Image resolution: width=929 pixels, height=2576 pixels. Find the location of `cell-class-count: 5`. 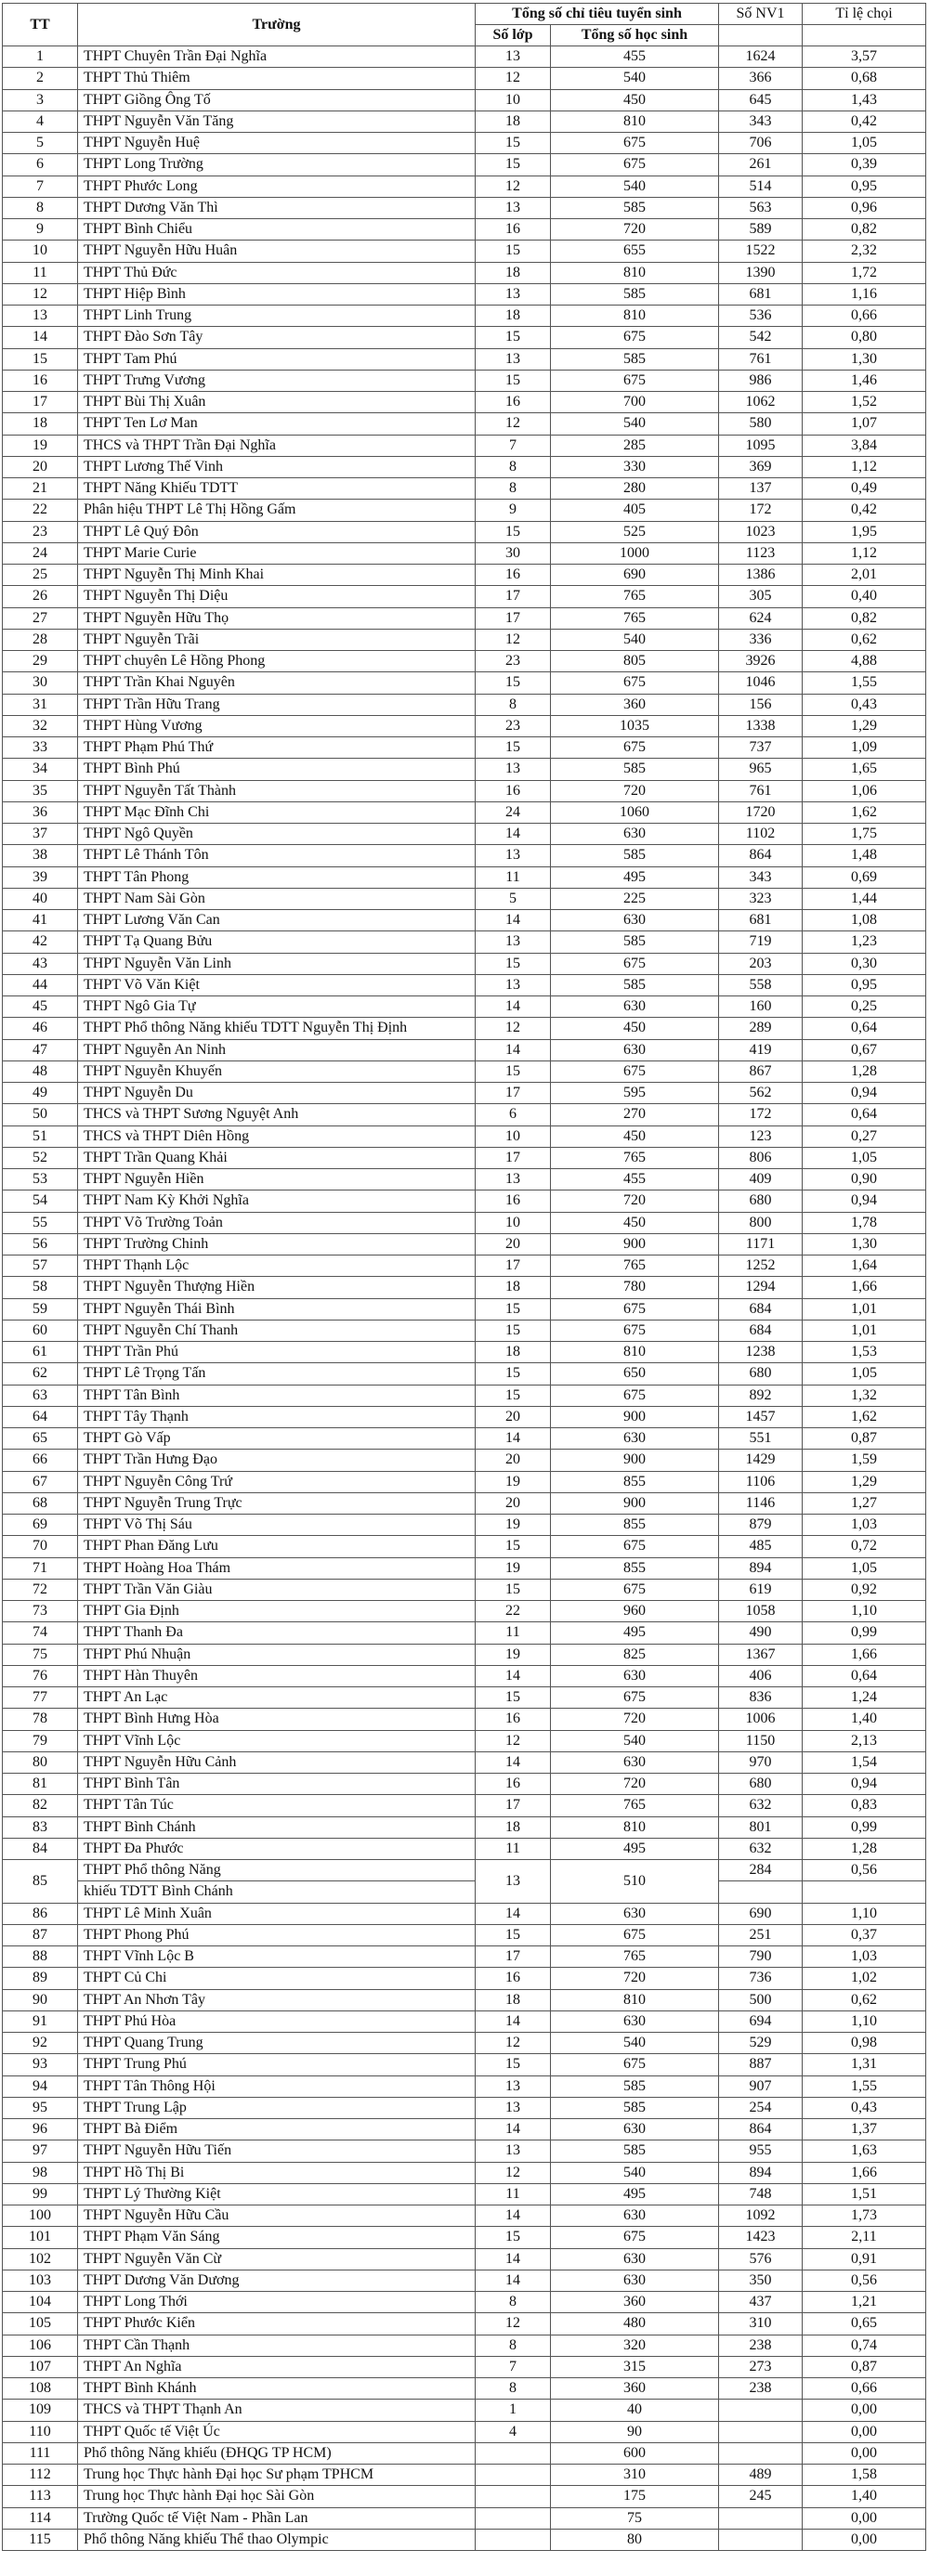

cell-class-count: 5 is located at coordinates (513, 899).